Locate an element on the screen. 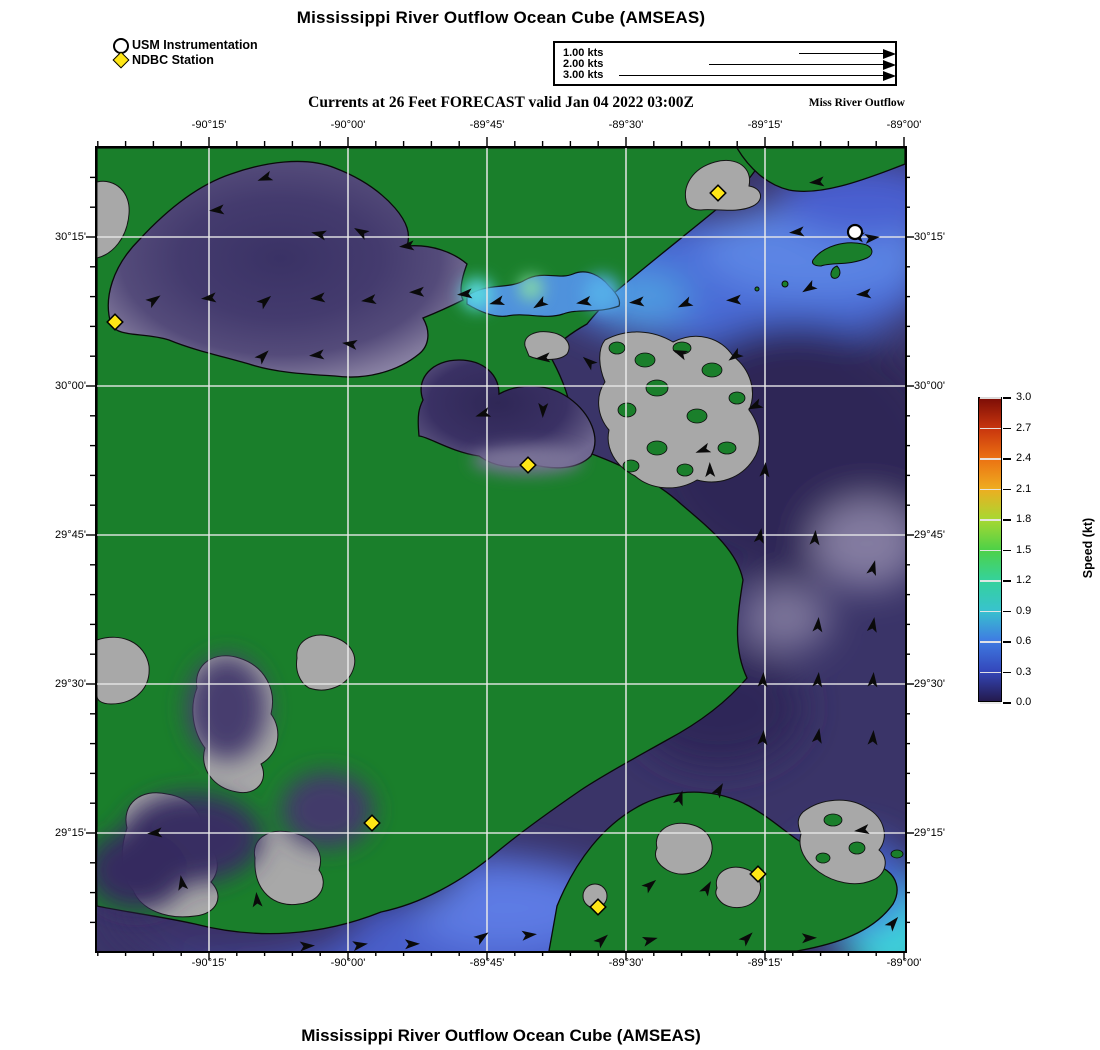 The height and width of the screenshot is (1050, 1100). colorbar-tick-label: 3.0 is located at coordinates (1024, 397).